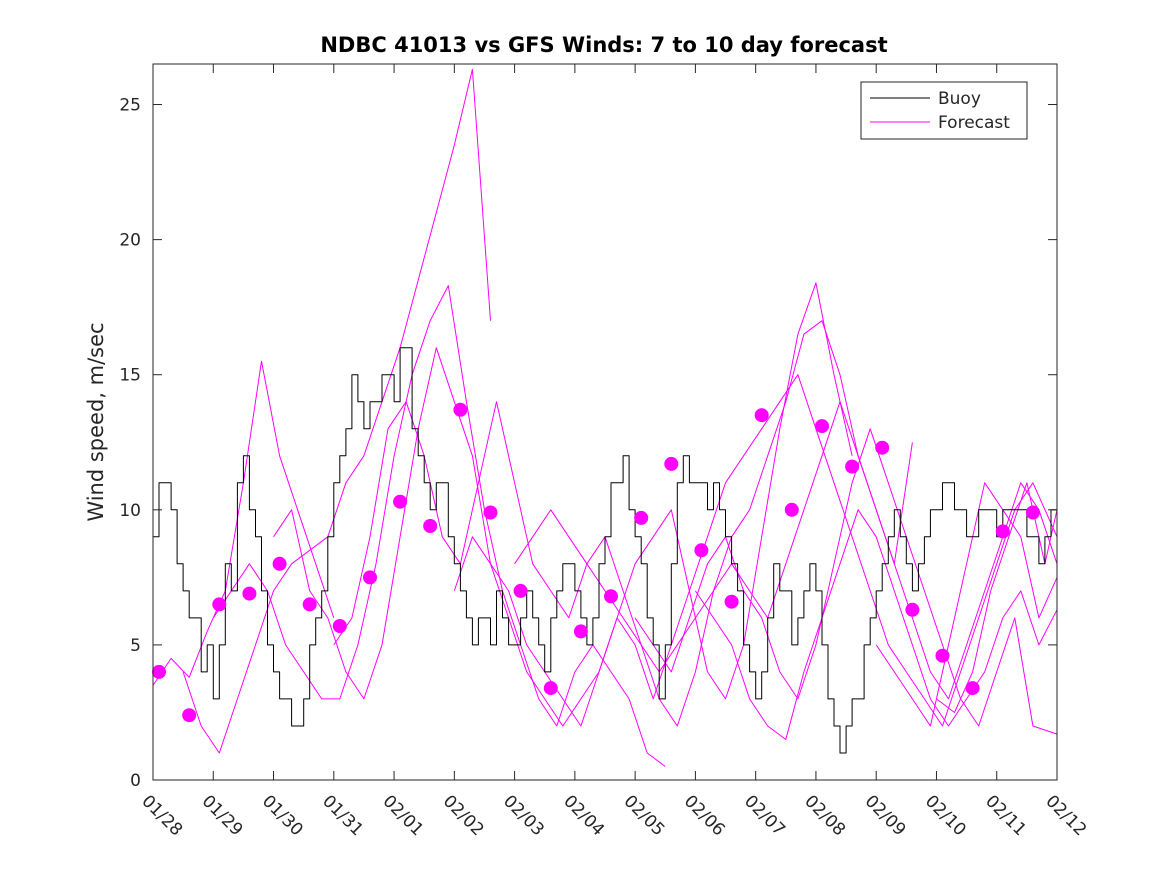 The height and width of the screenshot is (880, 1167). Describe the element at coordinates (135, 646) in the screenshot. I see `y-tick-label: 5` at that location.